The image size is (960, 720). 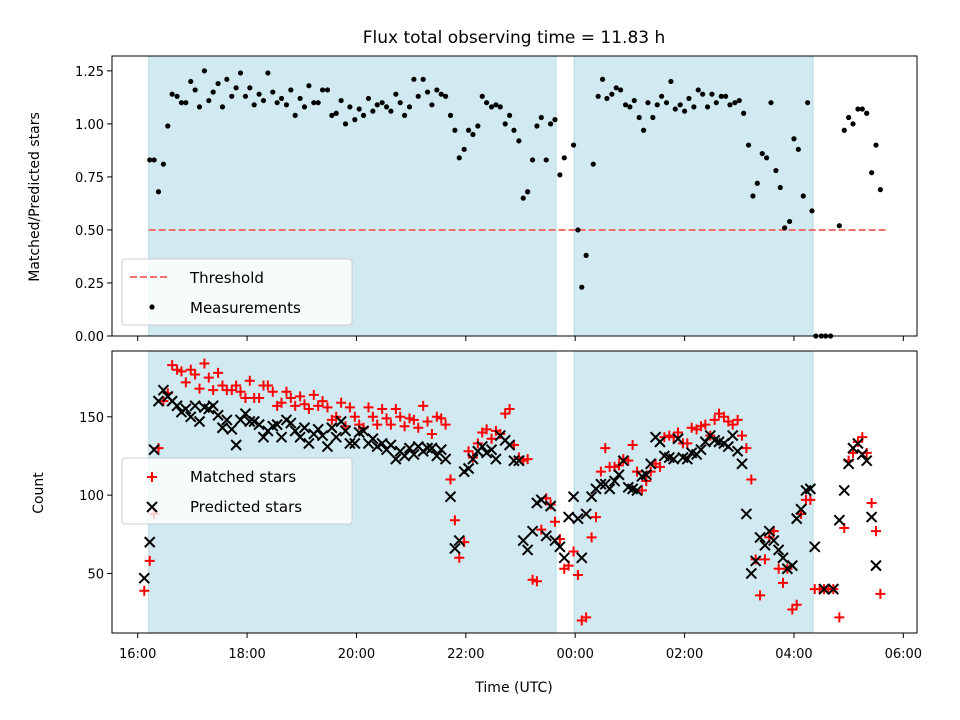 What do you see at coordinates (35, 197) in the screenshot?
I see `top-y-axis-label: Matched/Predicted stars` at bounding box center [35, 197].